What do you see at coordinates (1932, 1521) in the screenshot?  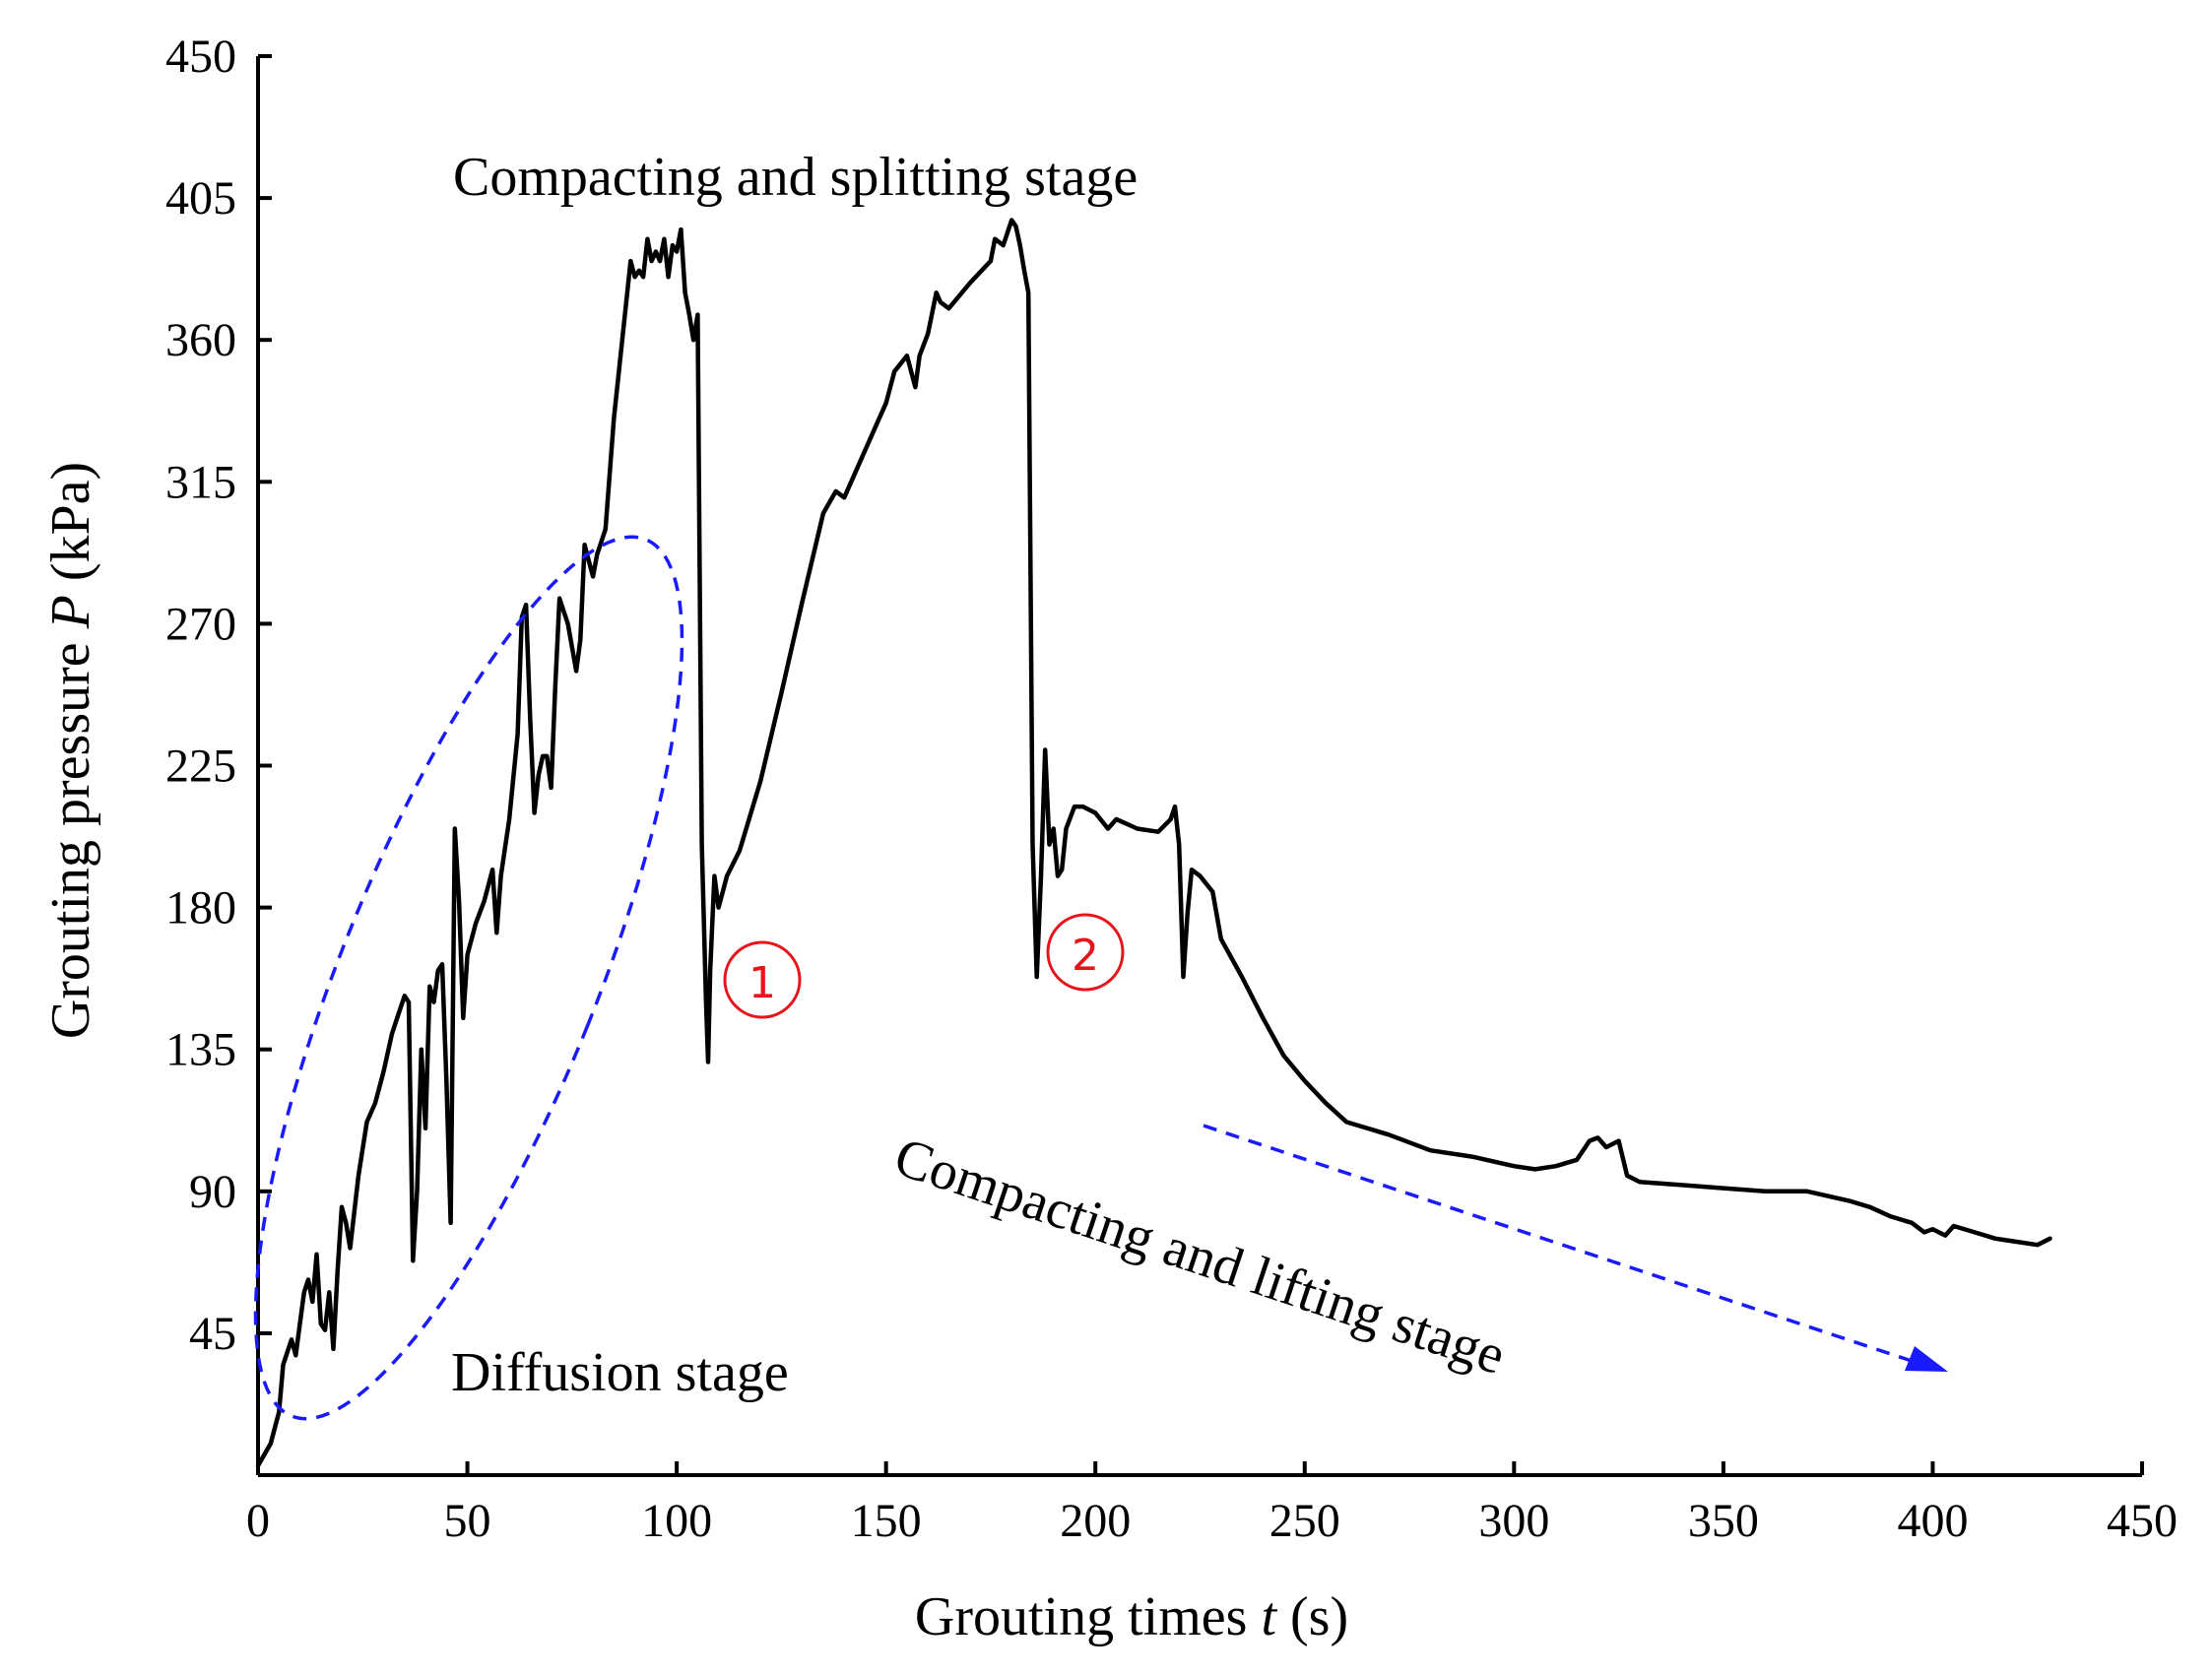 I see `x-tick-label: 400` at bounding box center [1932, 1521].